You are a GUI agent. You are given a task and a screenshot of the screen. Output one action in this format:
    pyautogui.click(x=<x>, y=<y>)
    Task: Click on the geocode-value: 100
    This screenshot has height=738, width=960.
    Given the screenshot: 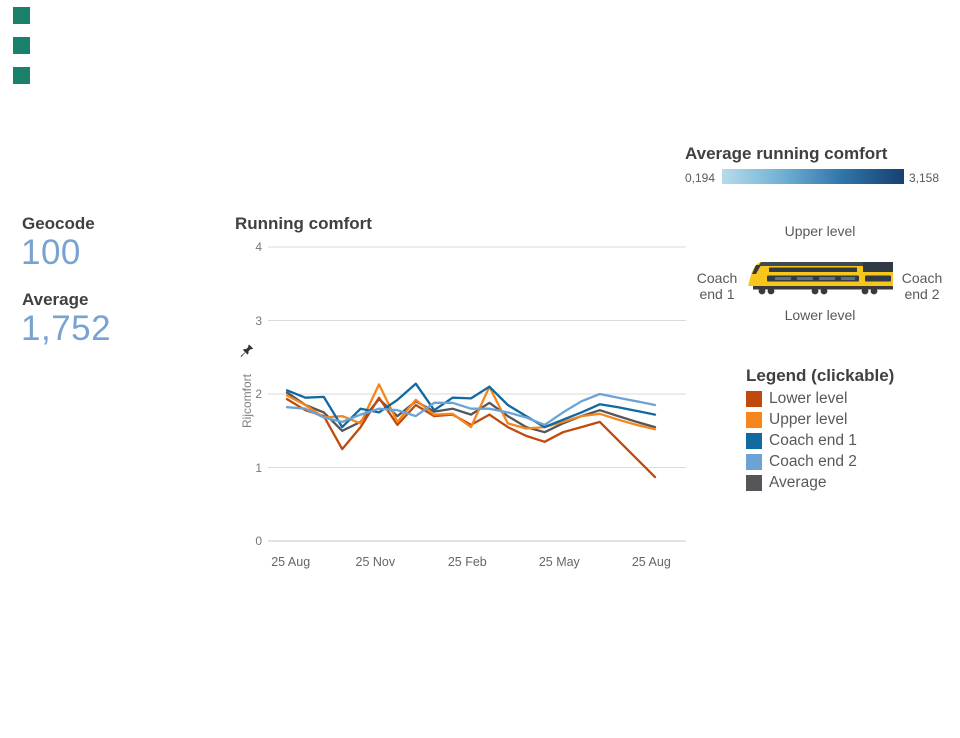 What is the action you would take?
    pyautogui.click(x=51, y=252)
    